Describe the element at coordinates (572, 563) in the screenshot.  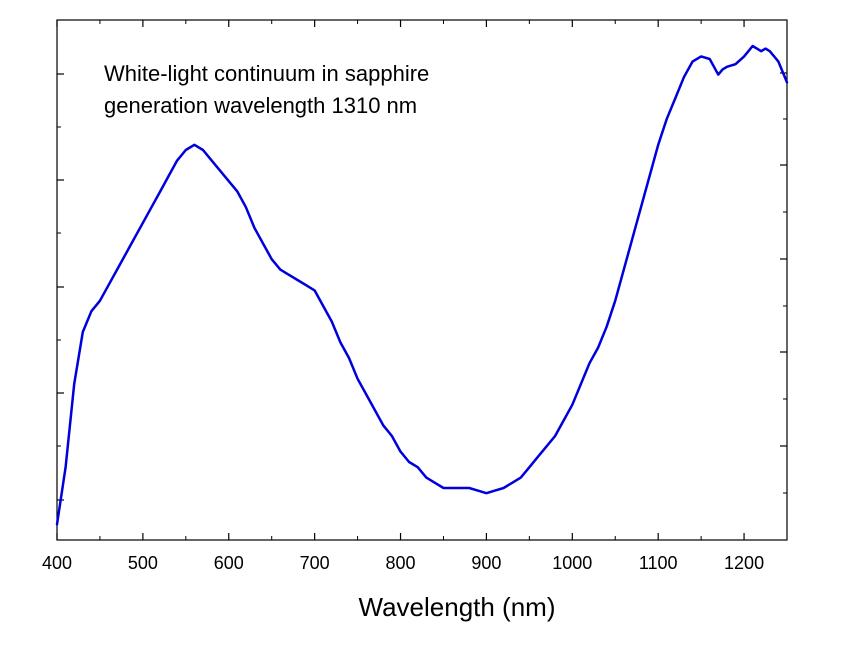
I see `x-tick-label: 1000` at that location.